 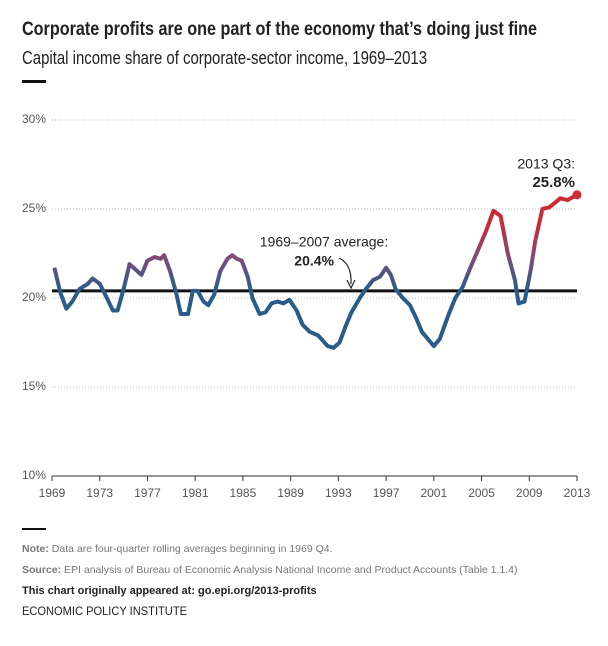 What do you see at coordinates (351, 284) in the screenshot?
I see `annotation-arrowhead` at bounding box center [351, 284].